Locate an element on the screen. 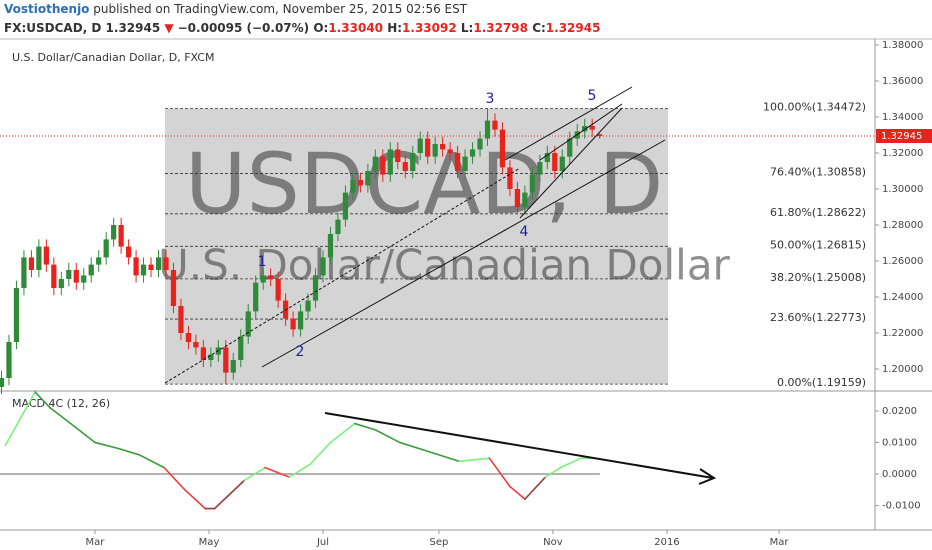 The width and height of the screenshot is (932, 550). wave-label: 3 is located at coordinates (490, 99).